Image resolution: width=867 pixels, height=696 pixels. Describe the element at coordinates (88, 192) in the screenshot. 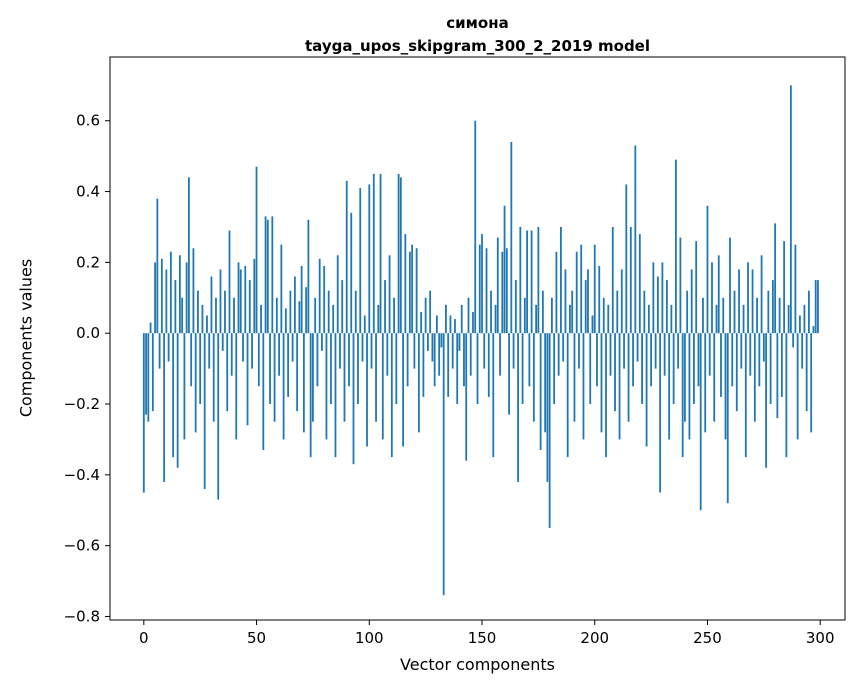

I see `y-tick-label: 0.4` at that location.